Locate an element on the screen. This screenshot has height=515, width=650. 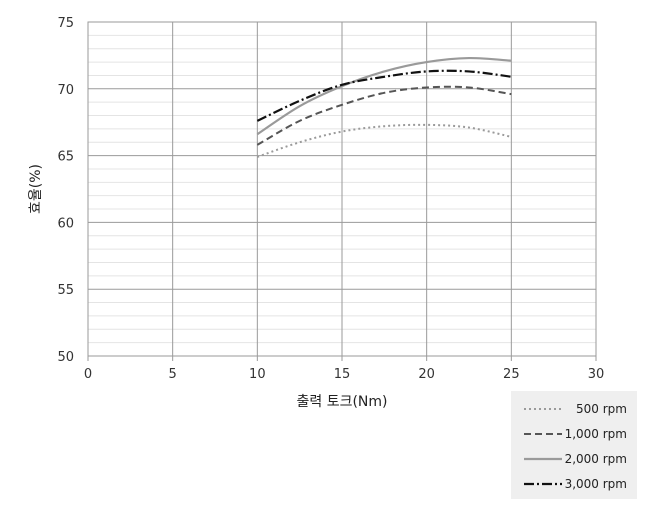
x-tick-label: 5 is located at coordinates (173, 374).